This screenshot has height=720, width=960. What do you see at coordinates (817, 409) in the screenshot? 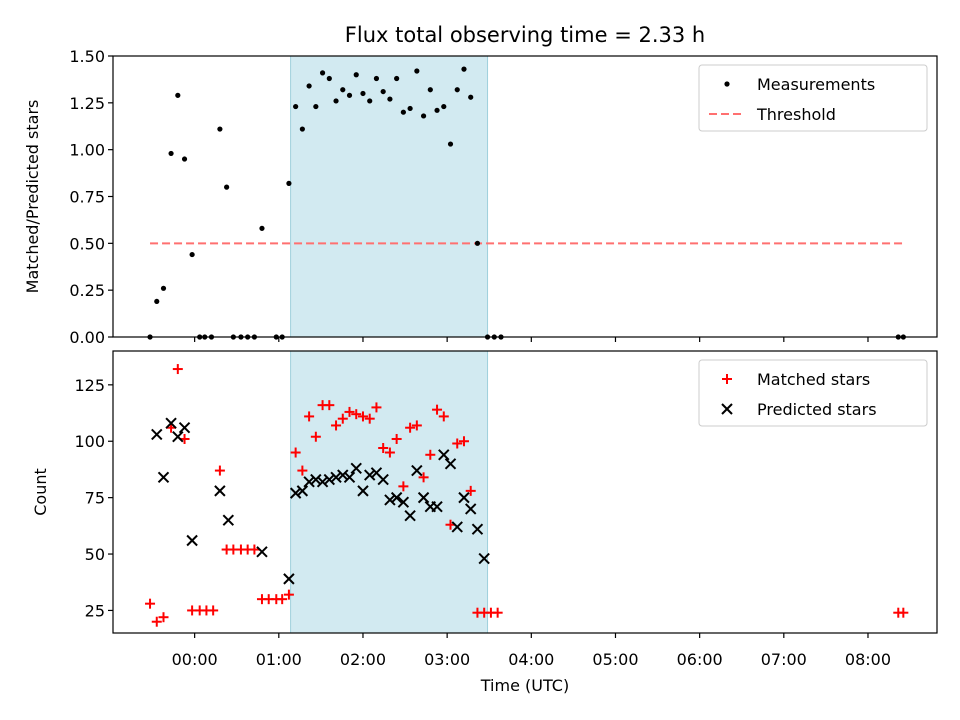
I see `legend-label: Predicted stars` at bounding box center [817, 409].